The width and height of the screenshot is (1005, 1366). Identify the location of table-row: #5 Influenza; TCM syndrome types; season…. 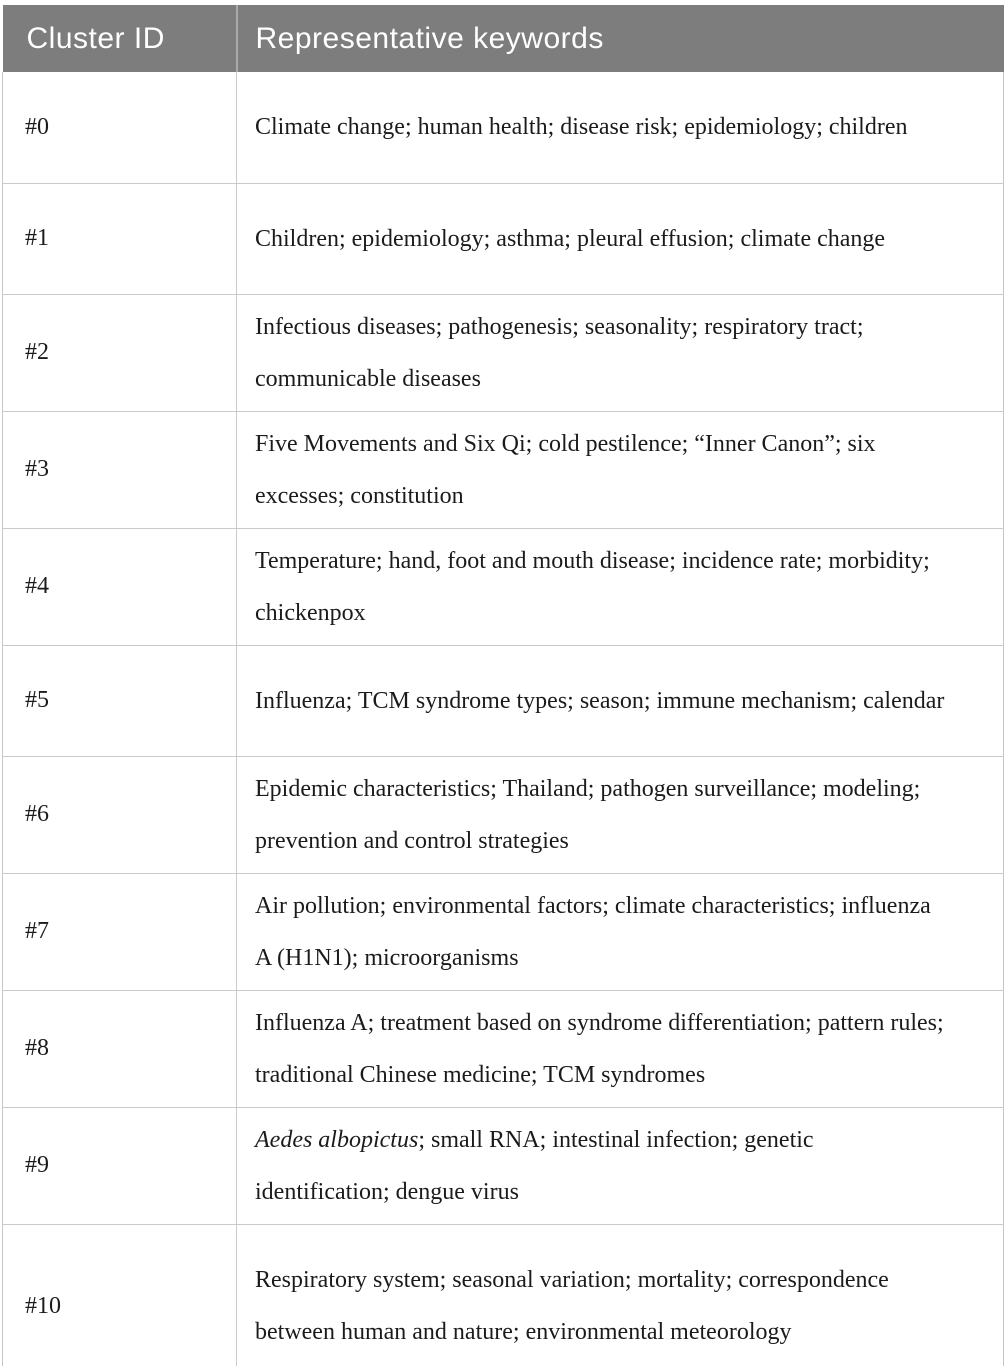
(503, 701).